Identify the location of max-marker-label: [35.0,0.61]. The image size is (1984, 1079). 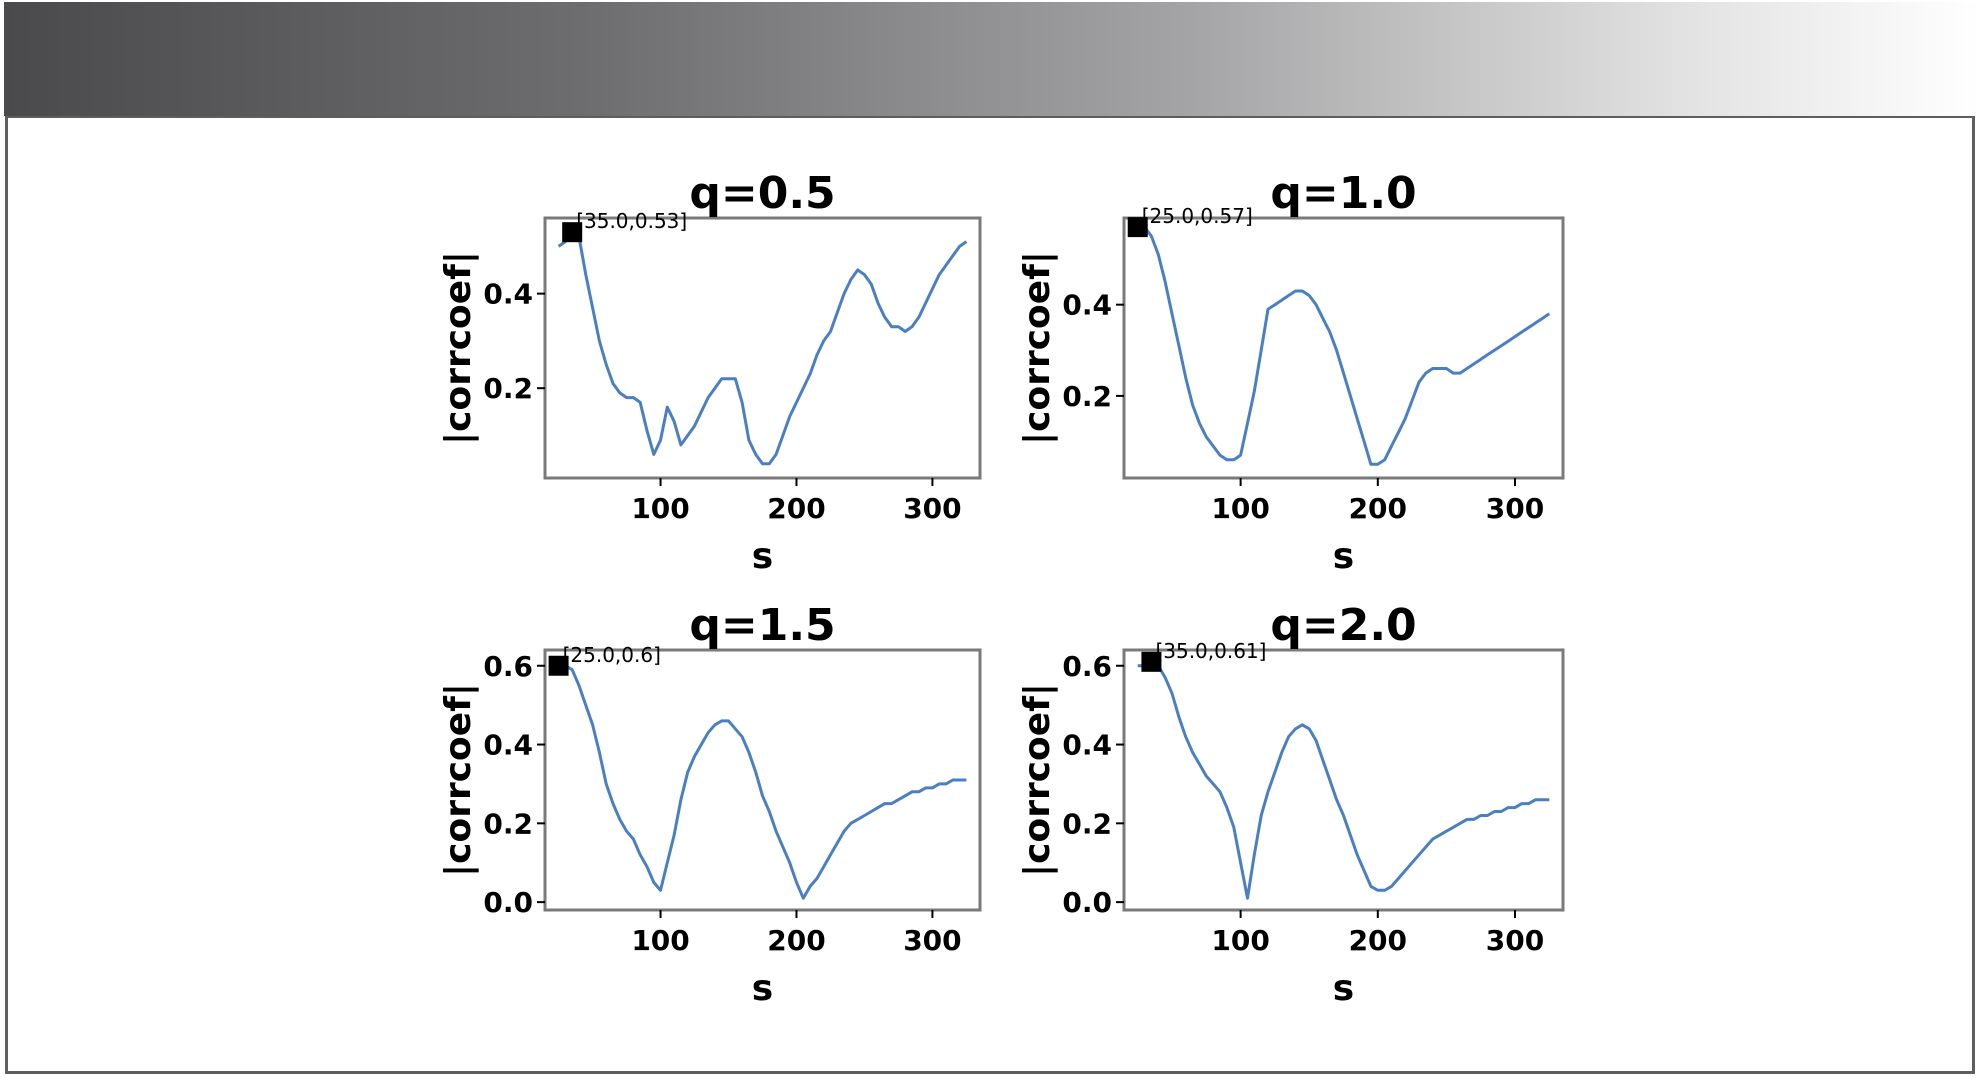
(1210, 651).